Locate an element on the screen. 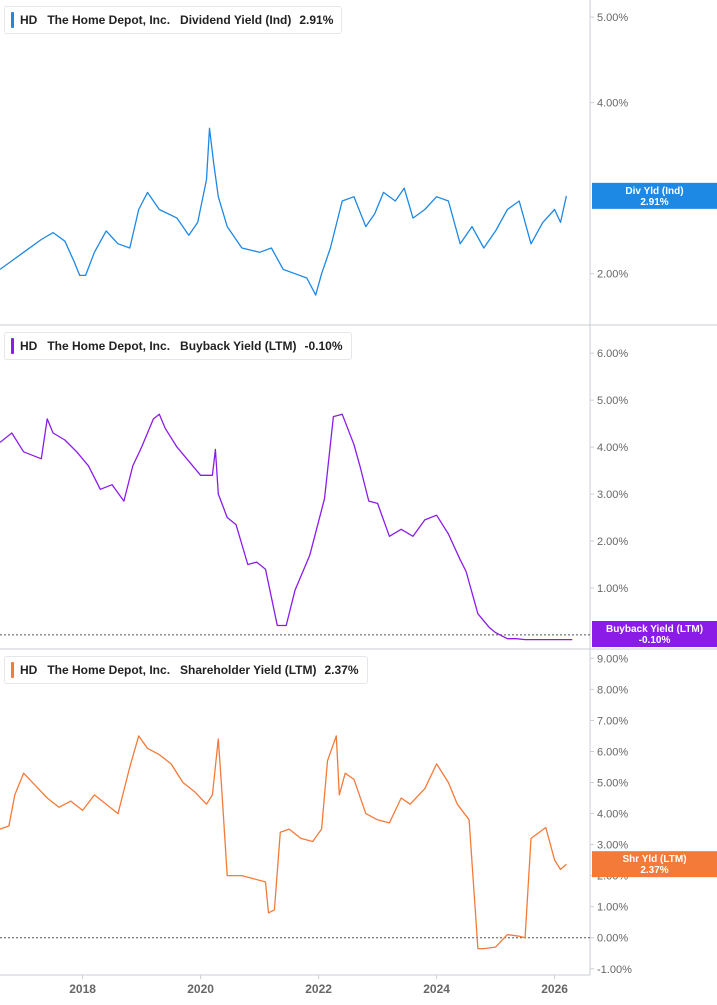 The image size is (717, 1005). x-tick-label: 2018 is located at coordinates (82, 989).